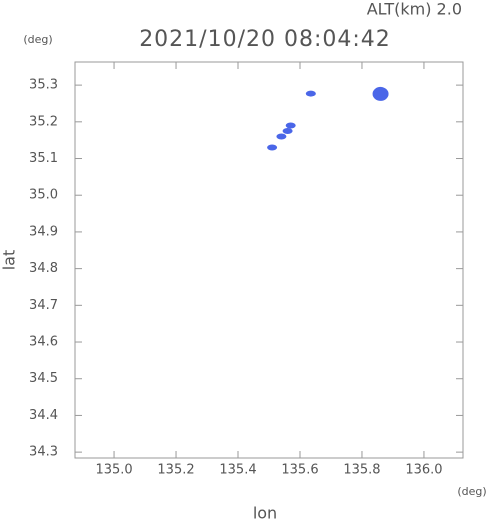 Image resolution: width=491 pixels, height=521 pixels. Describe the element at coordinates (43, 121) in the screenshot. I see `y-tick-label: 35.2` at that location.